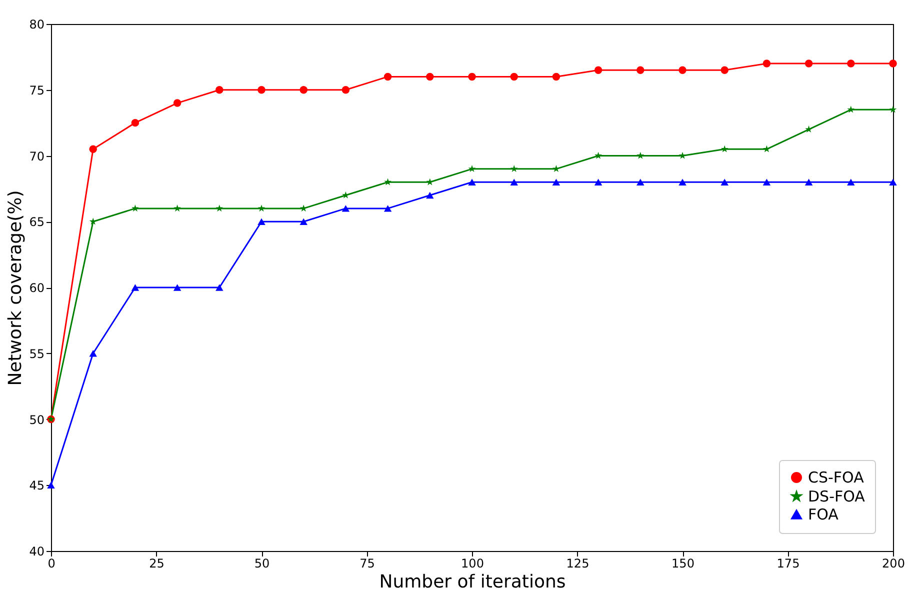 This screenshot has width=919, height=595. Describe the element at coordinates (472, 582) in the screenshot. I see `x-axis-title: Number of iterations` at that location.